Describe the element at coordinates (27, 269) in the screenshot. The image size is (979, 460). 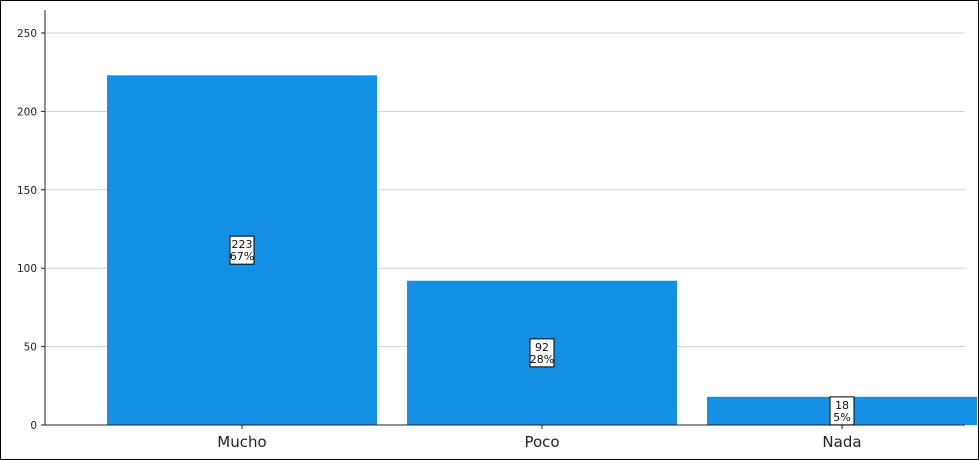
I see `y-tick-label-100: 100` at that location.